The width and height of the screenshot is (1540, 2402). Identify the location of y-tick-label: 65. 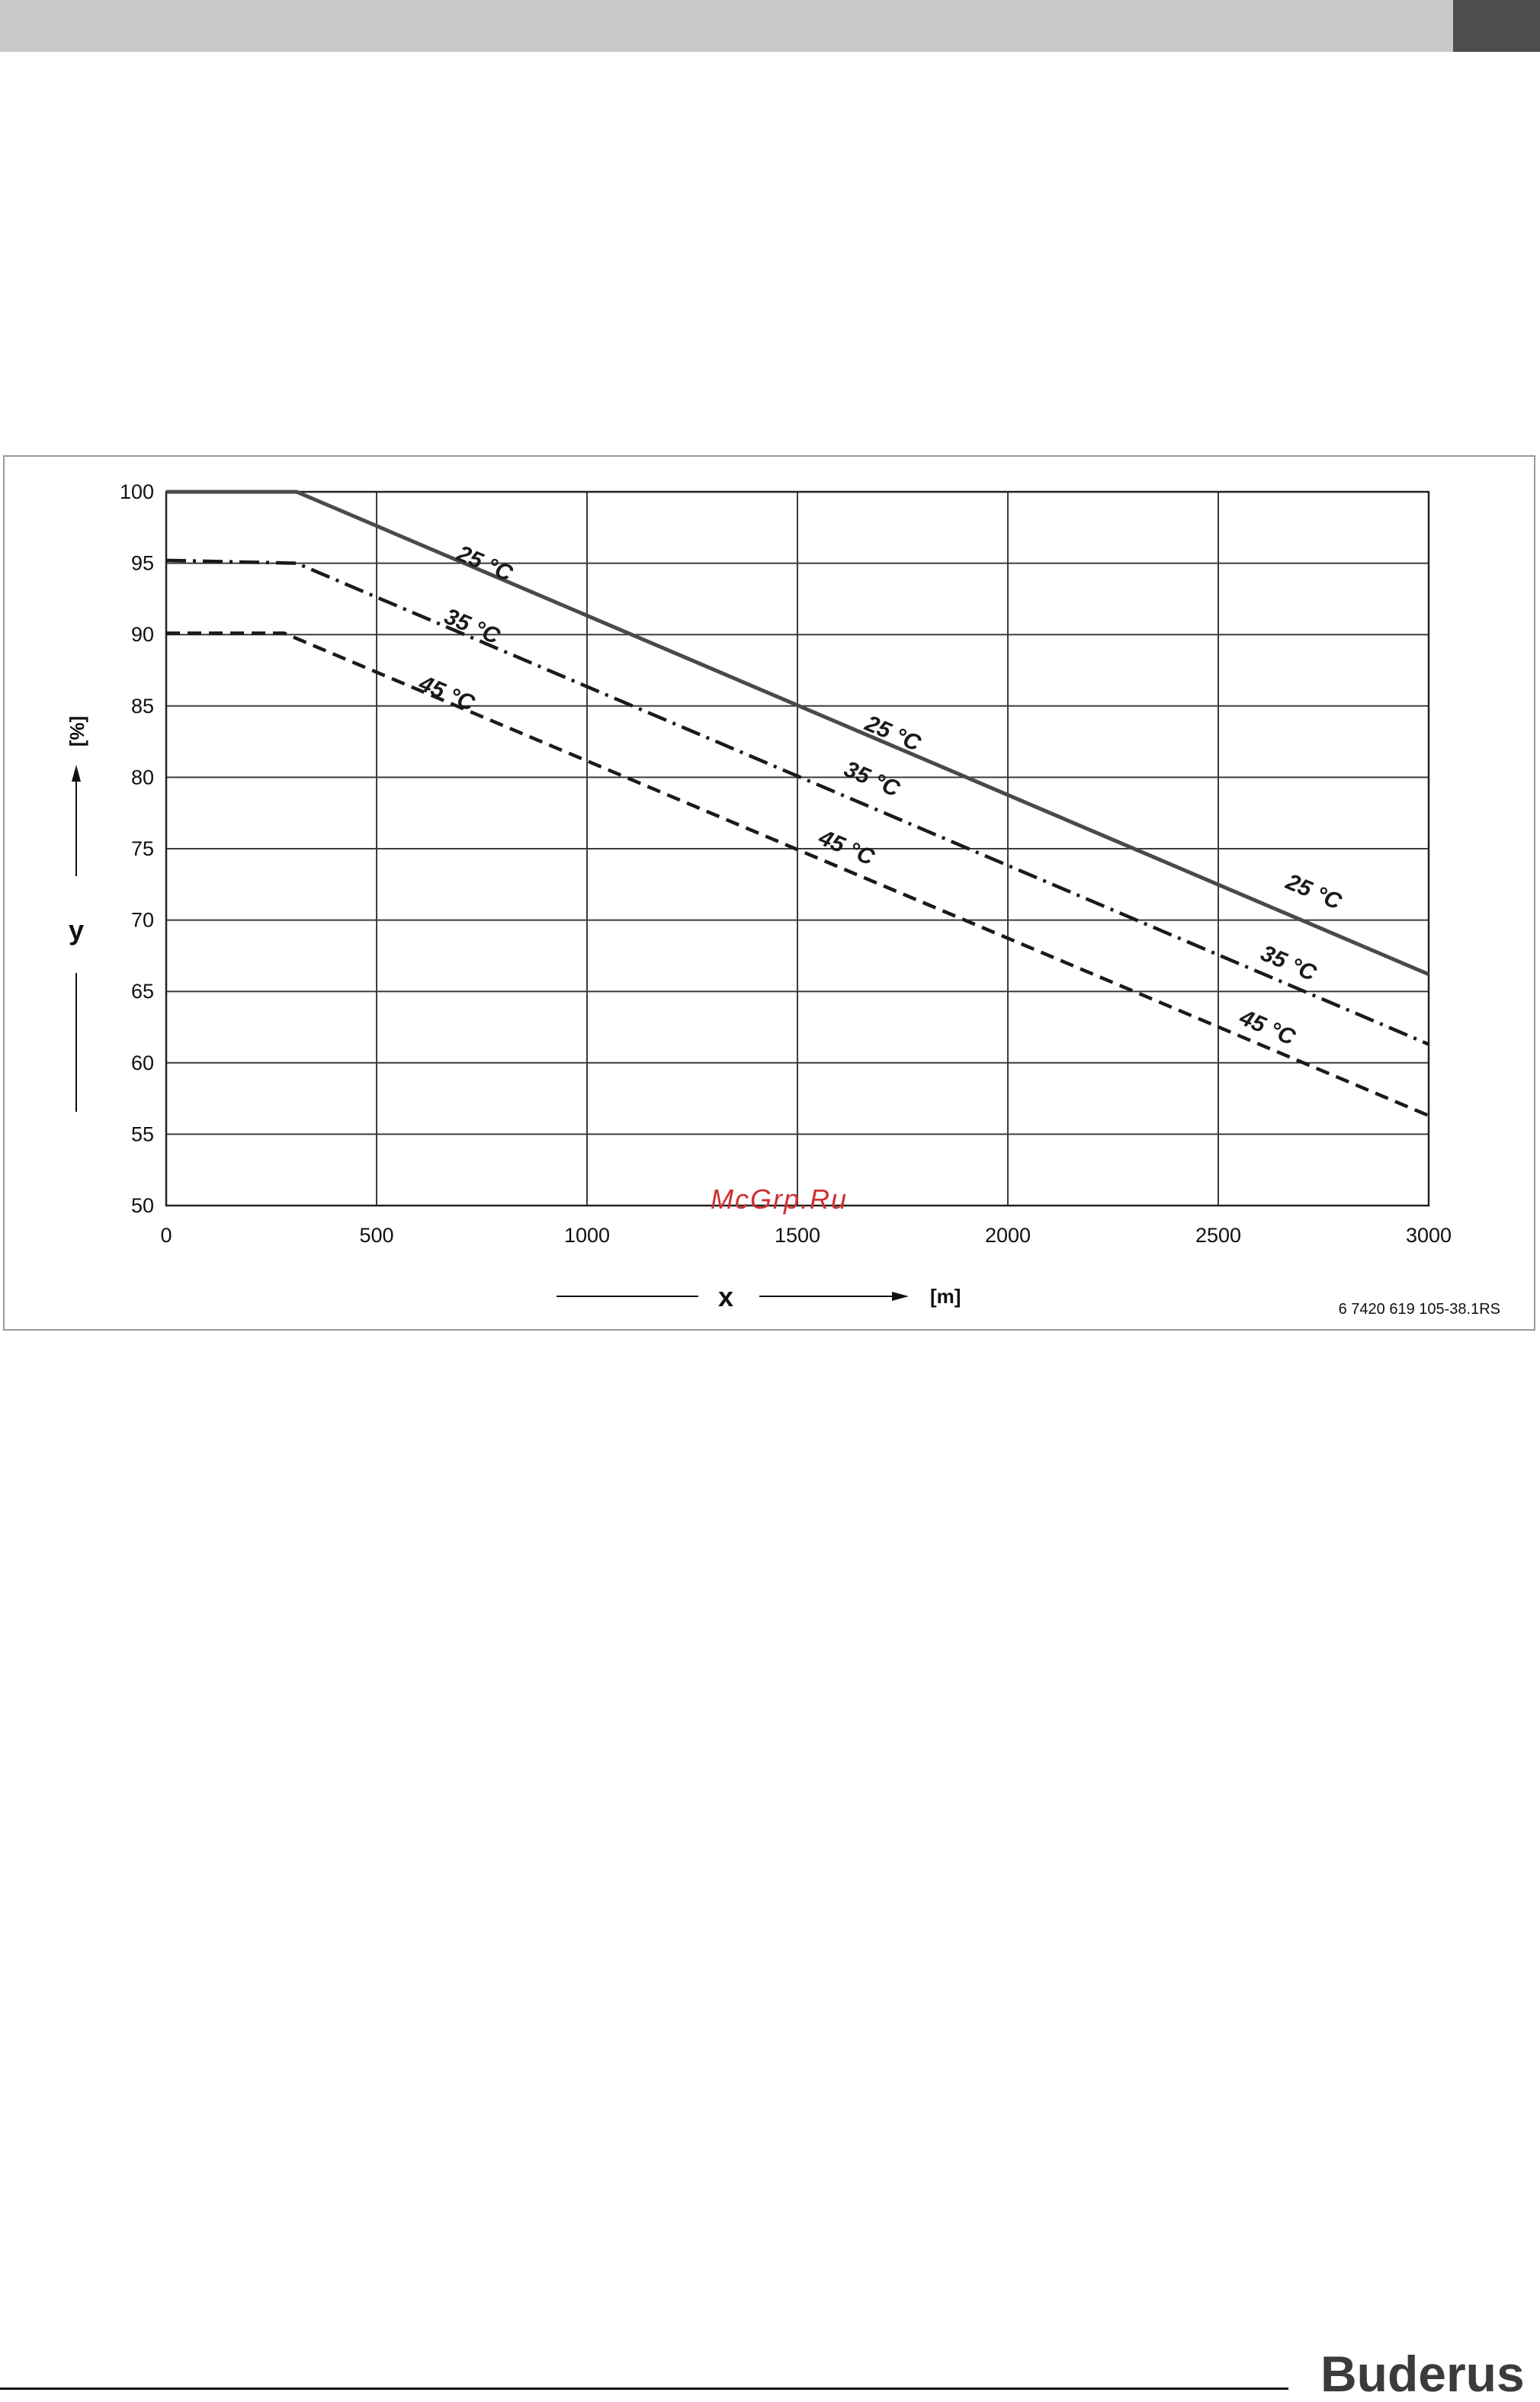
(142, 991).